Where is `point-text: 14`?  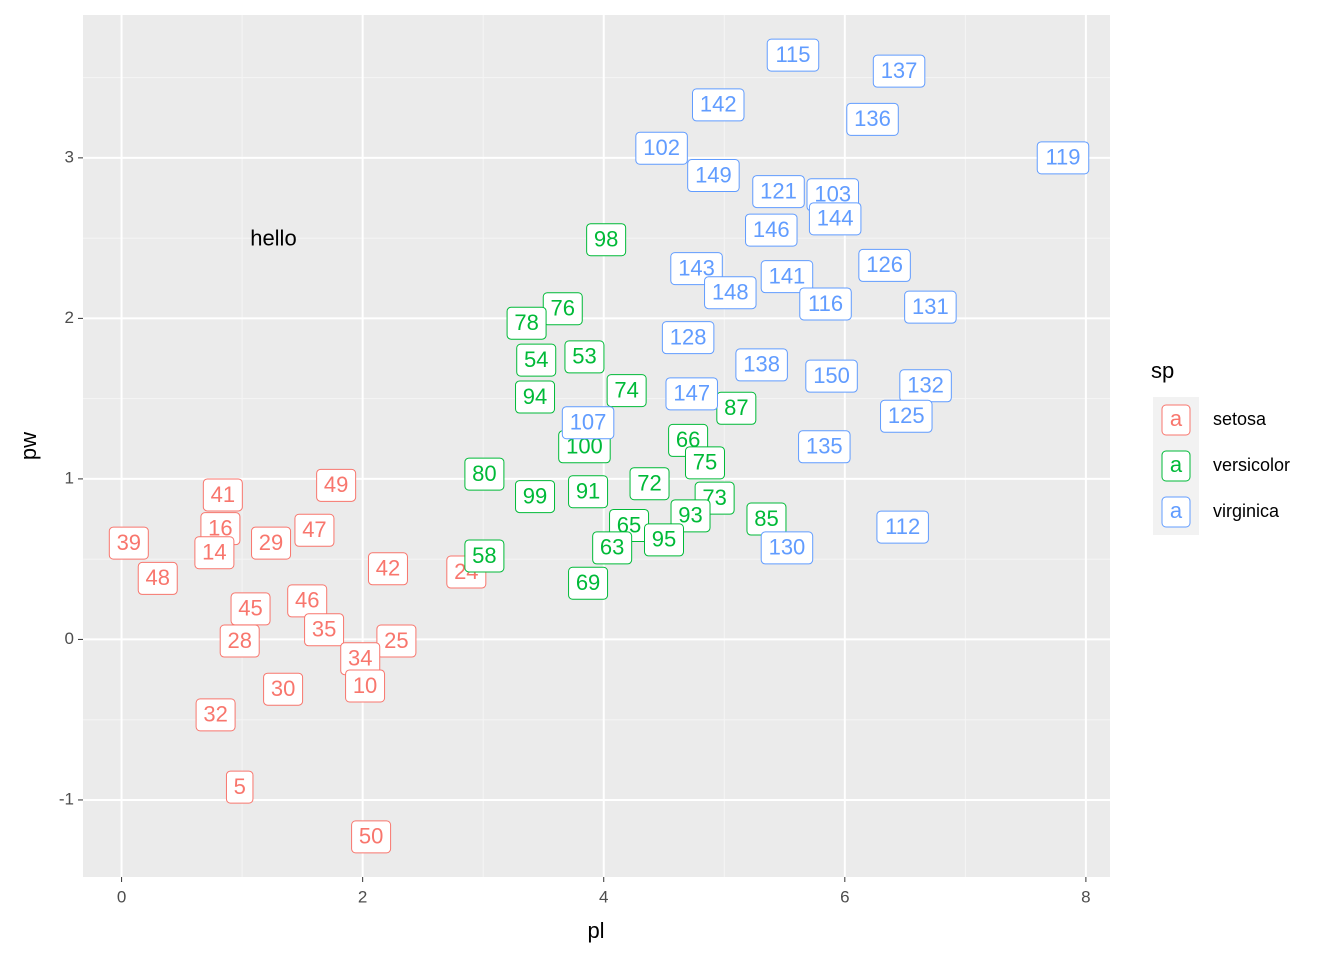
point-text: 14 is located at coordinates (214, 552).